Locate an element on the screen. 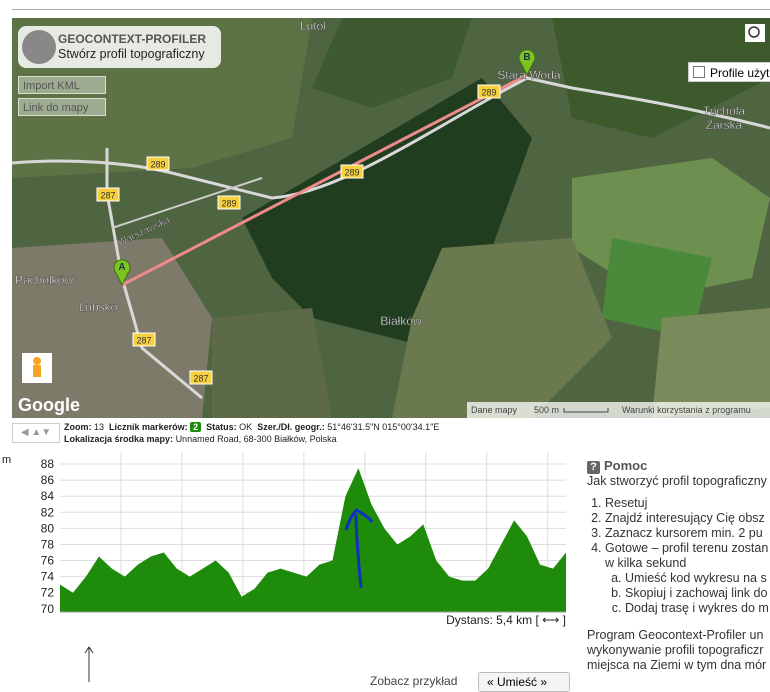 The width and height of the screenshot is (770, 692). app-name: GEOCONTEXT-PROFILER is located at coordinates (132, 39).